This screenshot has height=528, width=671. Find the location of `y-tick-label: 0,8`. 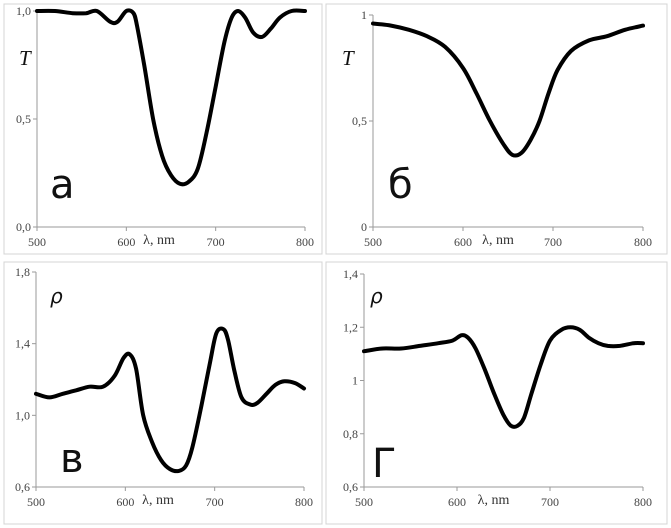

y-tick-label: 0,8 is located at coordinates (350, 434).